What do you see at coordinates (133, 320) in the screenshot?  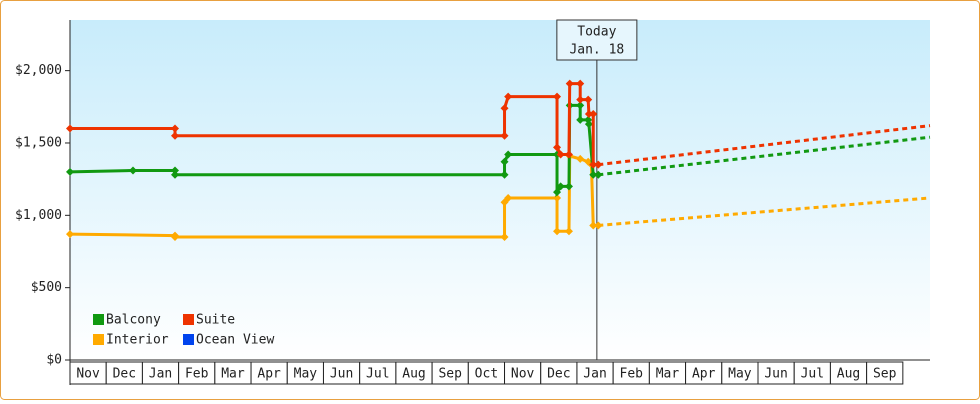 I see `legend-label: Balcony` at bounding box center [133, 320].